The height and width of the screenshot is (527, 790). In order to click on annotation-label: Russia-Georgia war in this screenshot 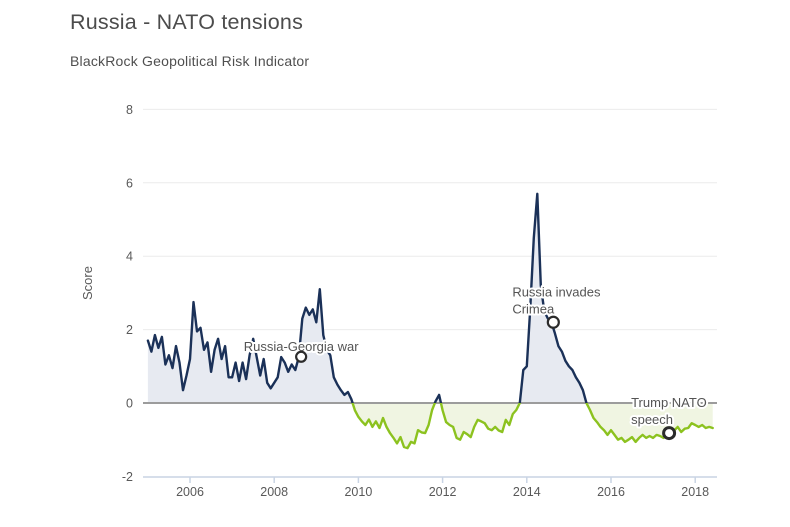, I will do `click(302, 346)`.